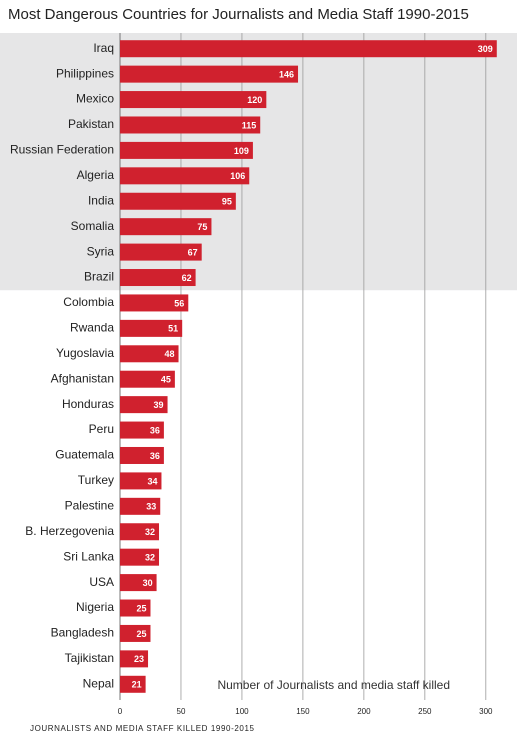 The width and height of the screenshot is (517, 748). I want to click on x-tick-label: 50, so click(181, 711).